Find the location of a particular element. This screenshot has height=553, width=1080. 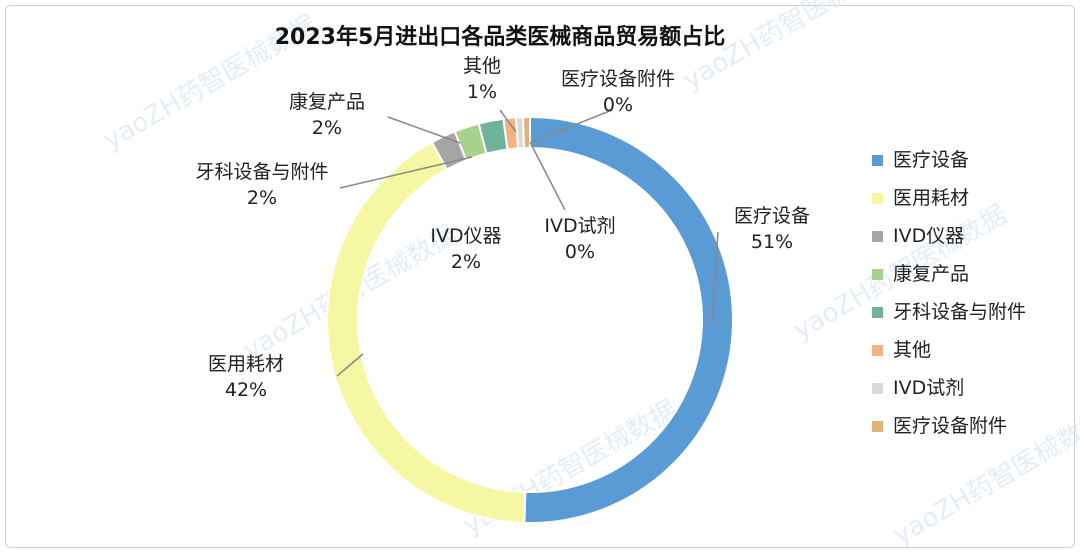

legend-label-7: 医疗设备附件 is located at coordinates (950, 426).